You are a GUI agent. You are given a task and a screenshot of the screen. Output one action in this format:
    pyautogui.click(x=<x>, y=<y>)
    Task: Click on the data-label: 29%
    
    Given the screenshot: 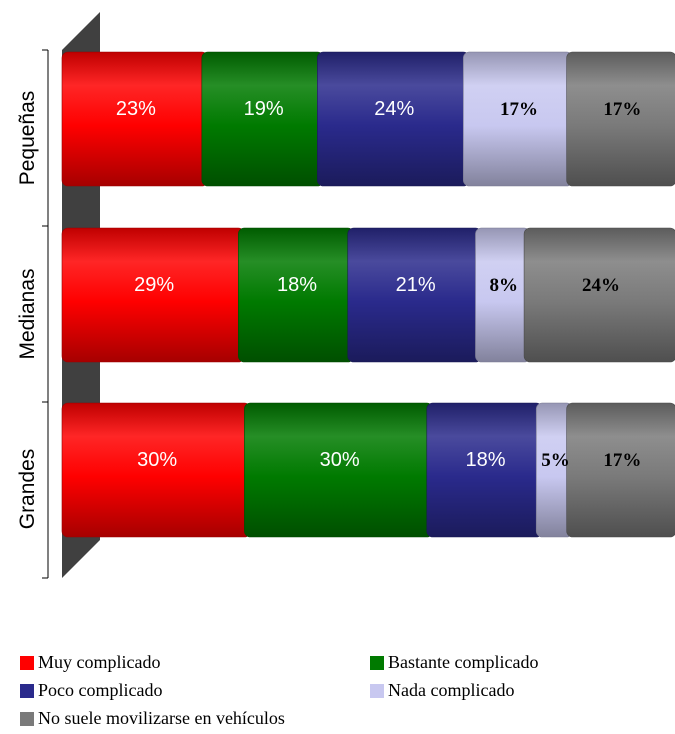 What is the action you would take?
    pyautogui.click(x=154, y=285)
    